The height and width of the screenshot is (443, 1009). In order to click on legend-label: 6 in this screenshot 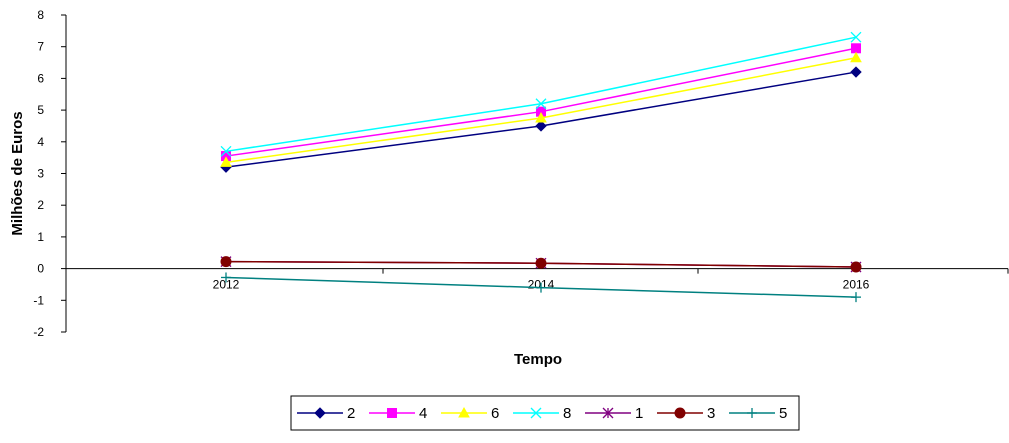, I will do `click(495, 413)`.